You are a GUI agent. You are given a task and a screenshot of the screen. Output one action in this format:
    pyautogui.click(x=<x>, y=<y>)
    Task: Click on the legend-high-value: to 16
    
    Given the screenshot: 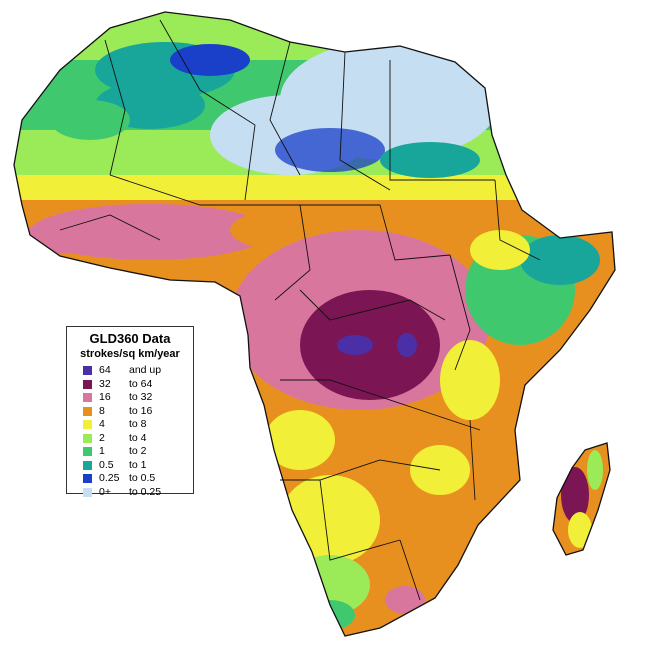 What is the action you would take?
    pyautogui.click(x=141, y=410)
    